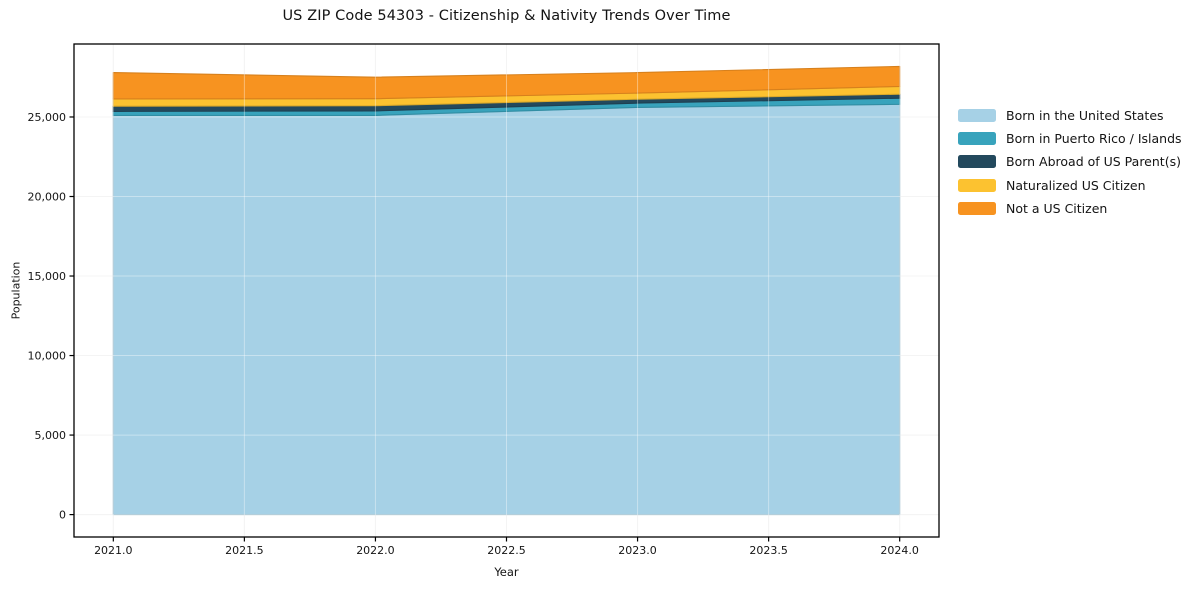 The image size is (1189, 590). Describe the element at coordinates (637, 550) in the screenshot. I see `x-tick-label: 2023.0` at that location.